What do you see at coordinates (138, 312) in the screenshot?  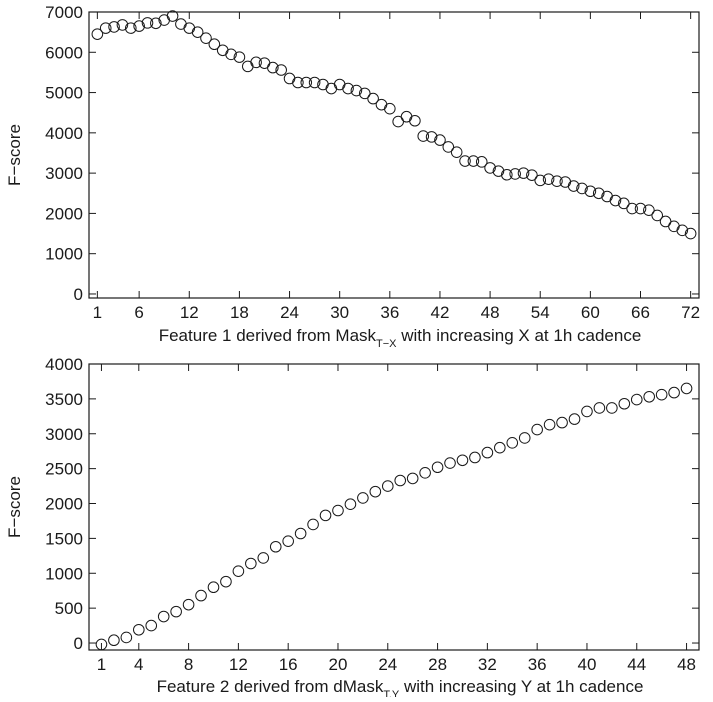 I see `x-tick-label: 6` at bounding box center [138, 312].